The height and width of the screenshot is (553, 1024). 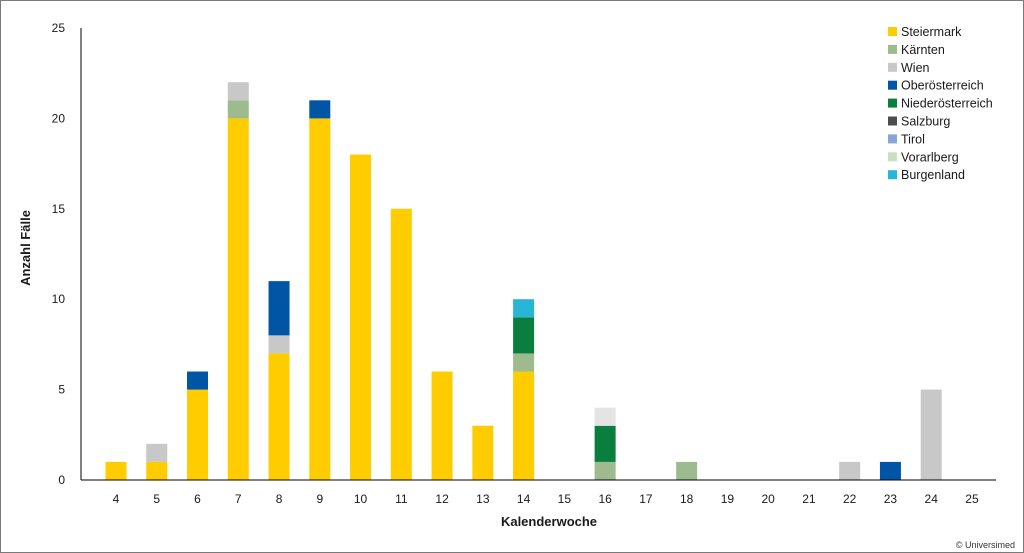 What do you see at coordinates (768, 499) in the screenshot?
I see `x-tick-label-20: 20` at bounding box center [768, 499].